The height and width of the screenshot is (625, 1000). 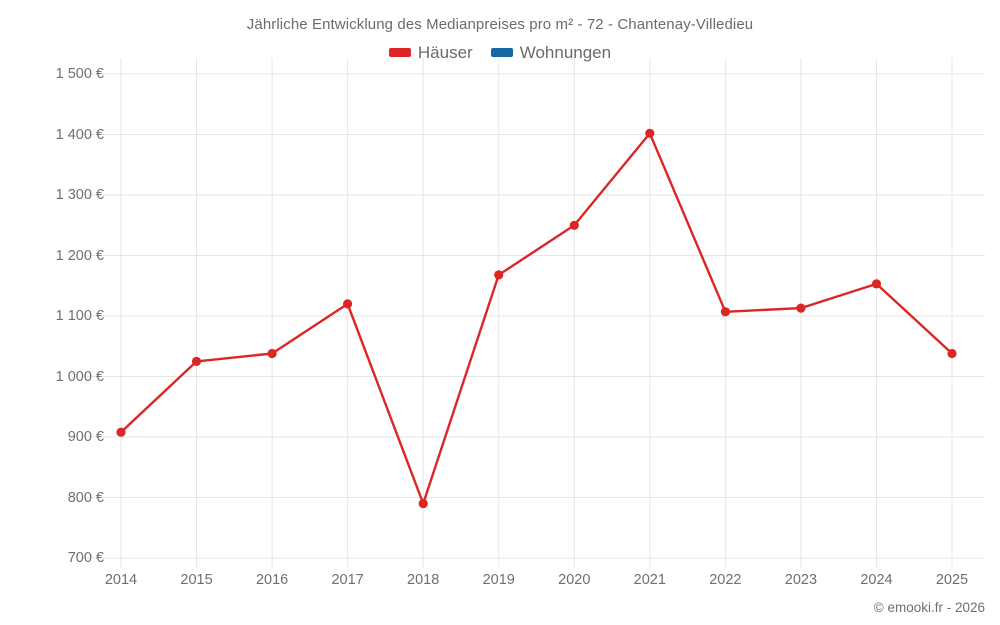 I want to click on y-axis-tick-label: 1 400 €, so click(x=79, y=134).